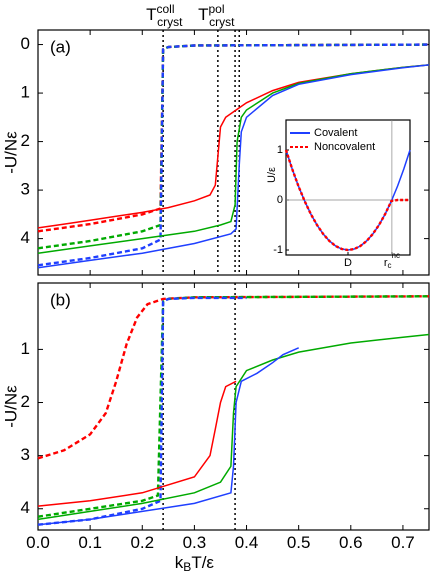 The height and width of the screenshot is (572, 430). What do you see at coordinates (216, 9) in the screenshot?
I see `annotation-sup: pol` at bounding box center [216, 9].